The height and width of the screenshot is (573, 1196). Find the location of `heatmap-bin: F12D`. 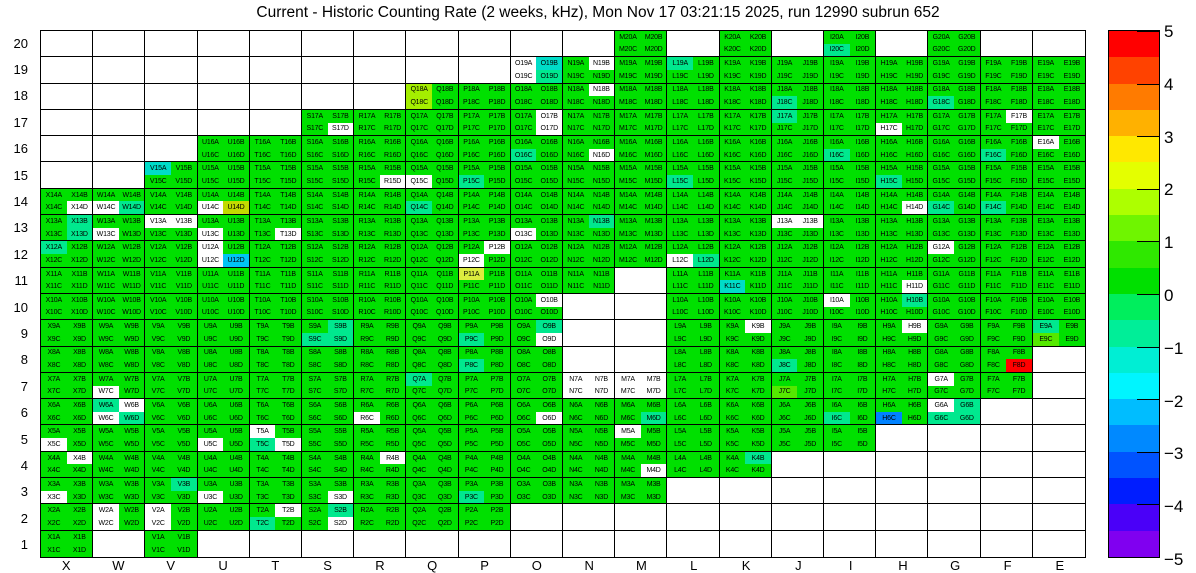

heatmap-bin: F12D is located at coordinates (1019, 260).